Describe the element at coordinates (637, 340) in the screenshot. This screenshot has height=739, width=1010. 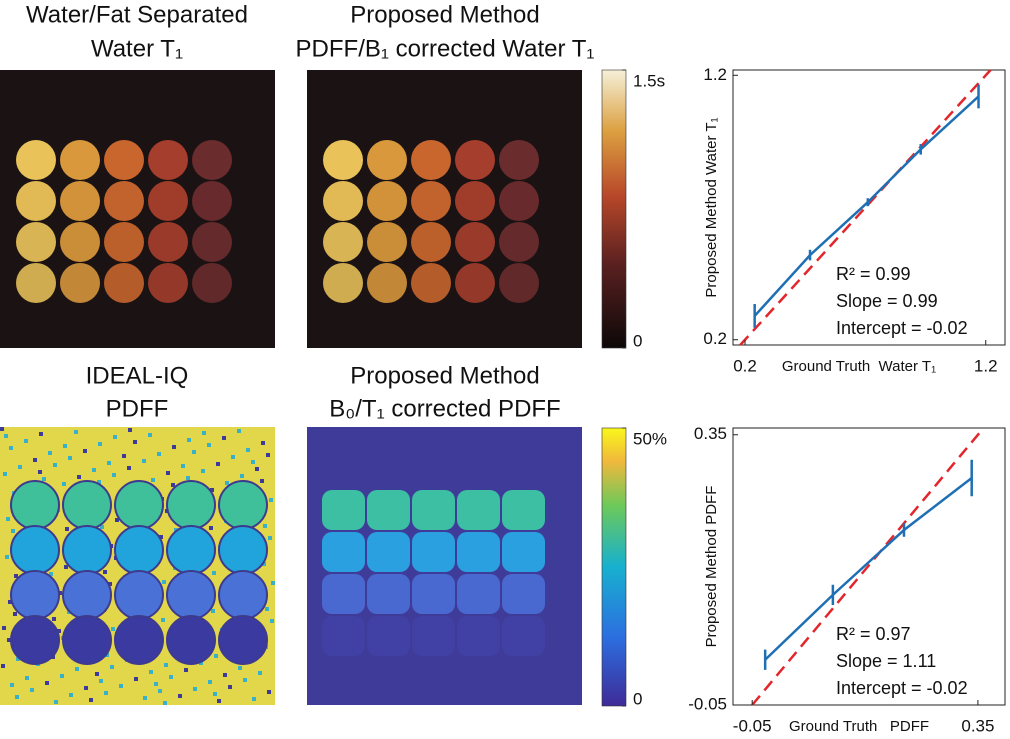
I see `colorbar-tick-label: 0` at that location.